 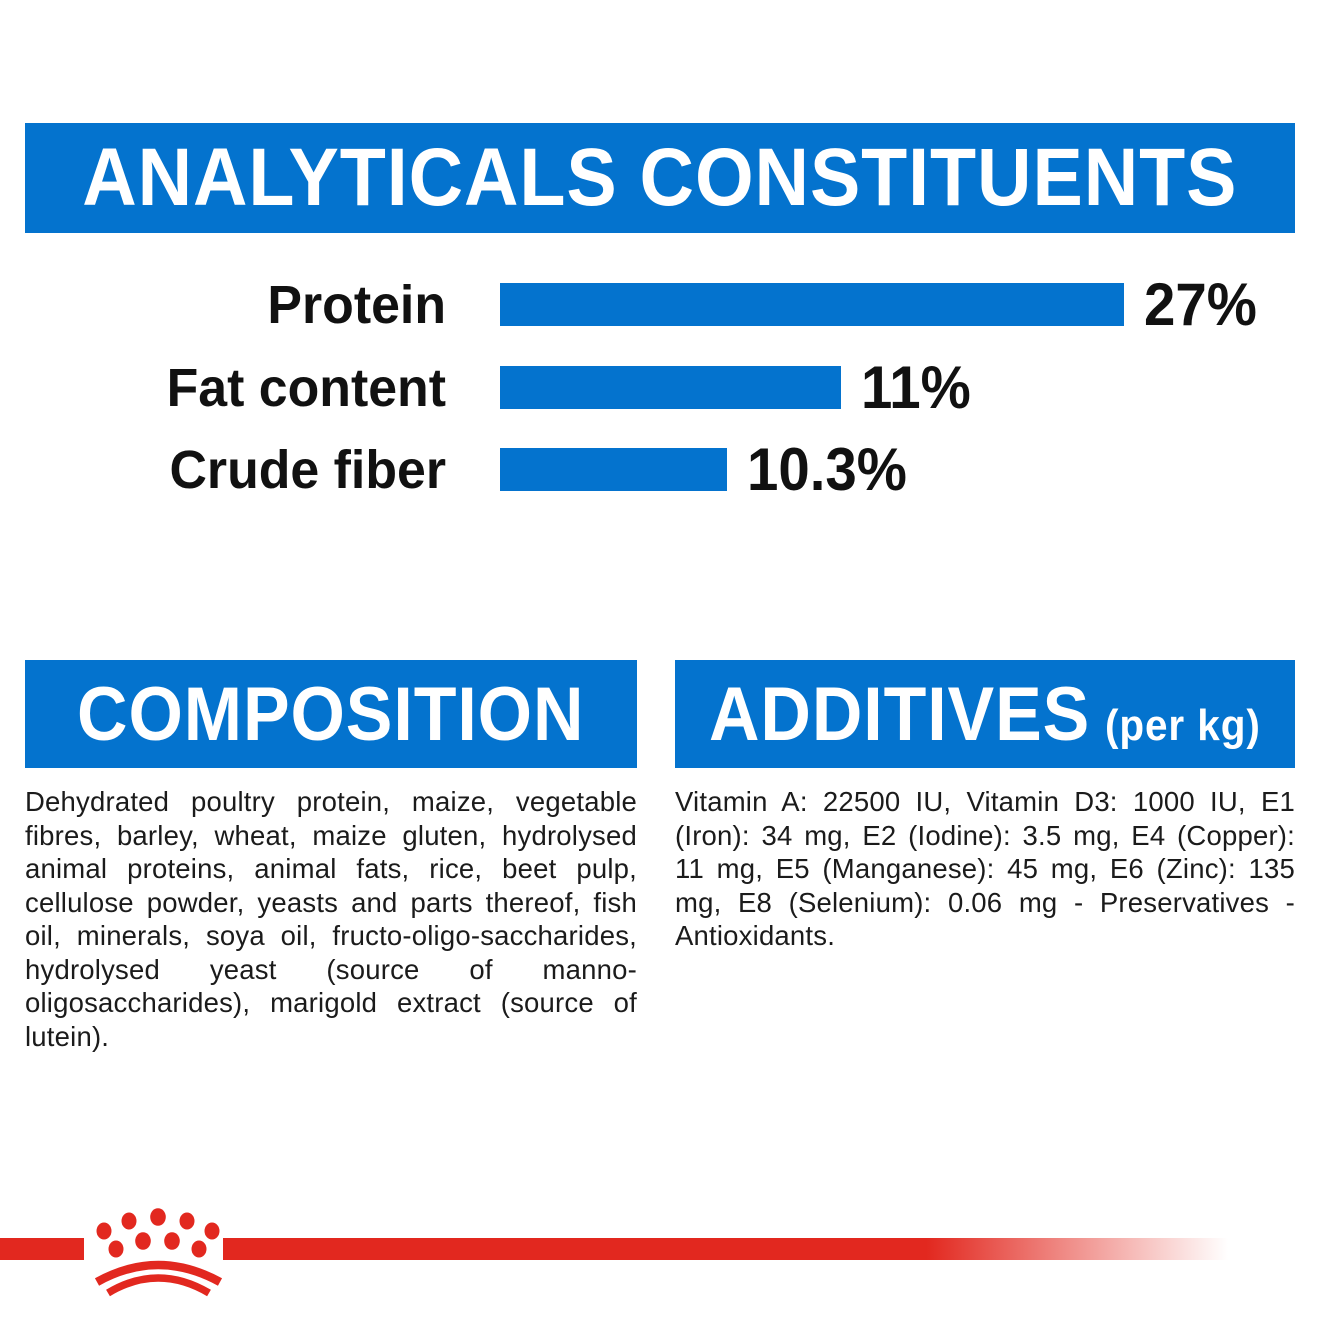 I want to click on composition-banner: COMPOSITION, so click(x=331, y=714).